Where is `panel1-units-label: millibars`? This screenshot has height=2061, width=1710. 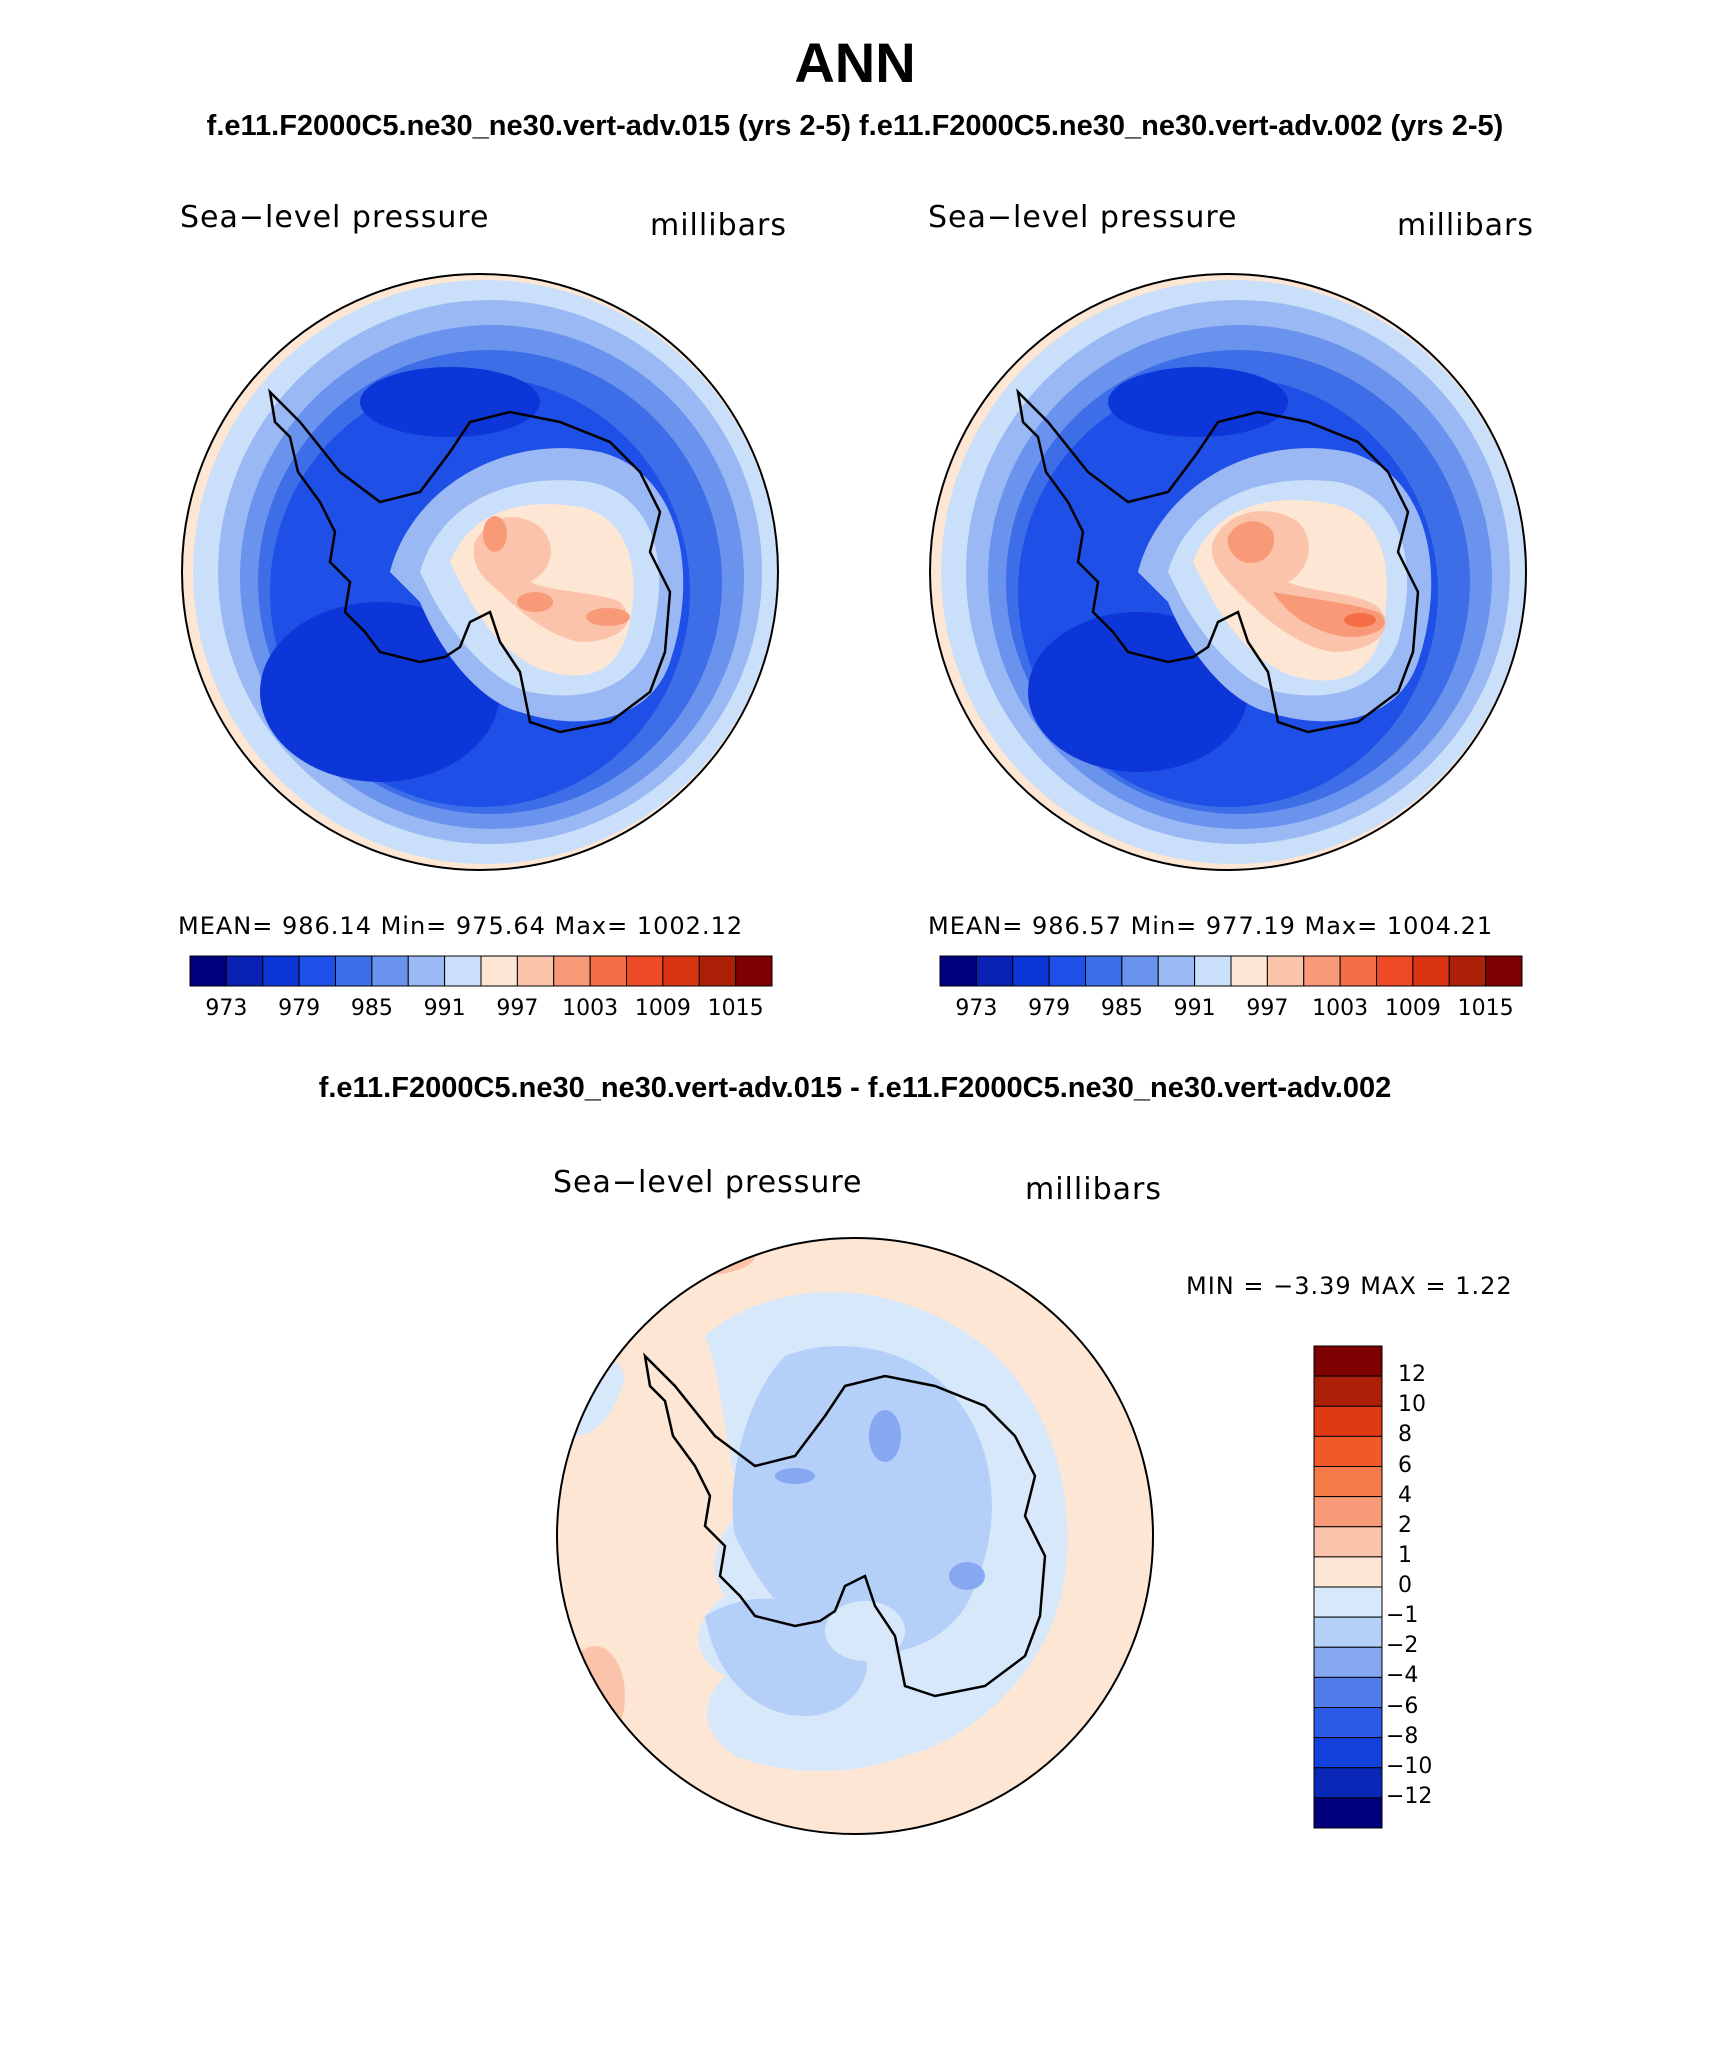 panel1-units-label: millibars is located at coordinates (718, 225).